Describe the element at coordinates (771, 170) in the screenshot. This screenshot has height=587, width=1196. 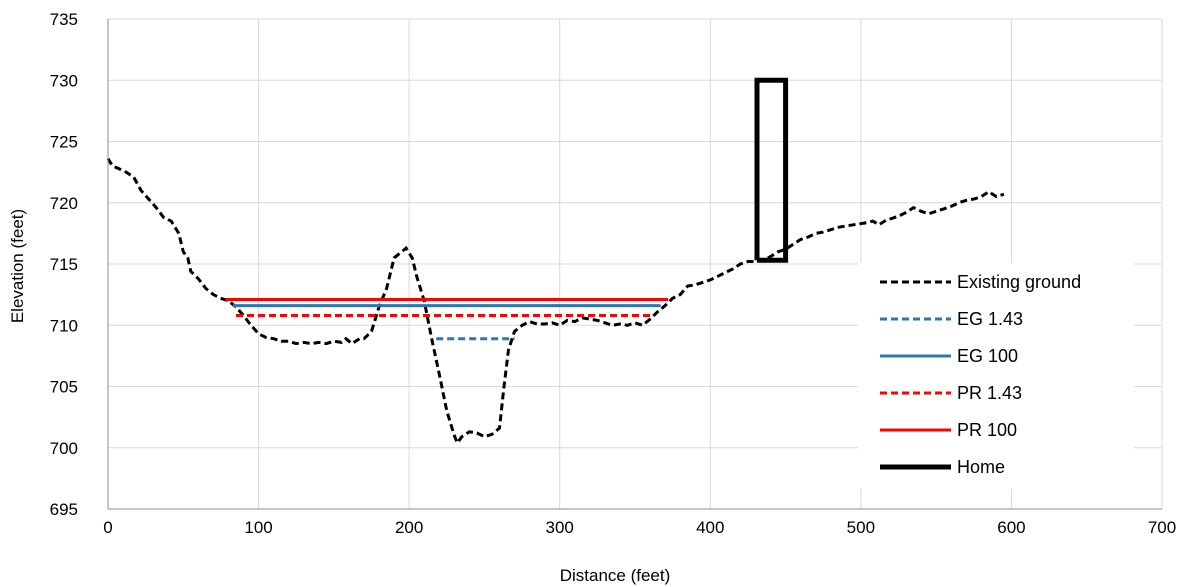
I see `series-line-home` at that location.